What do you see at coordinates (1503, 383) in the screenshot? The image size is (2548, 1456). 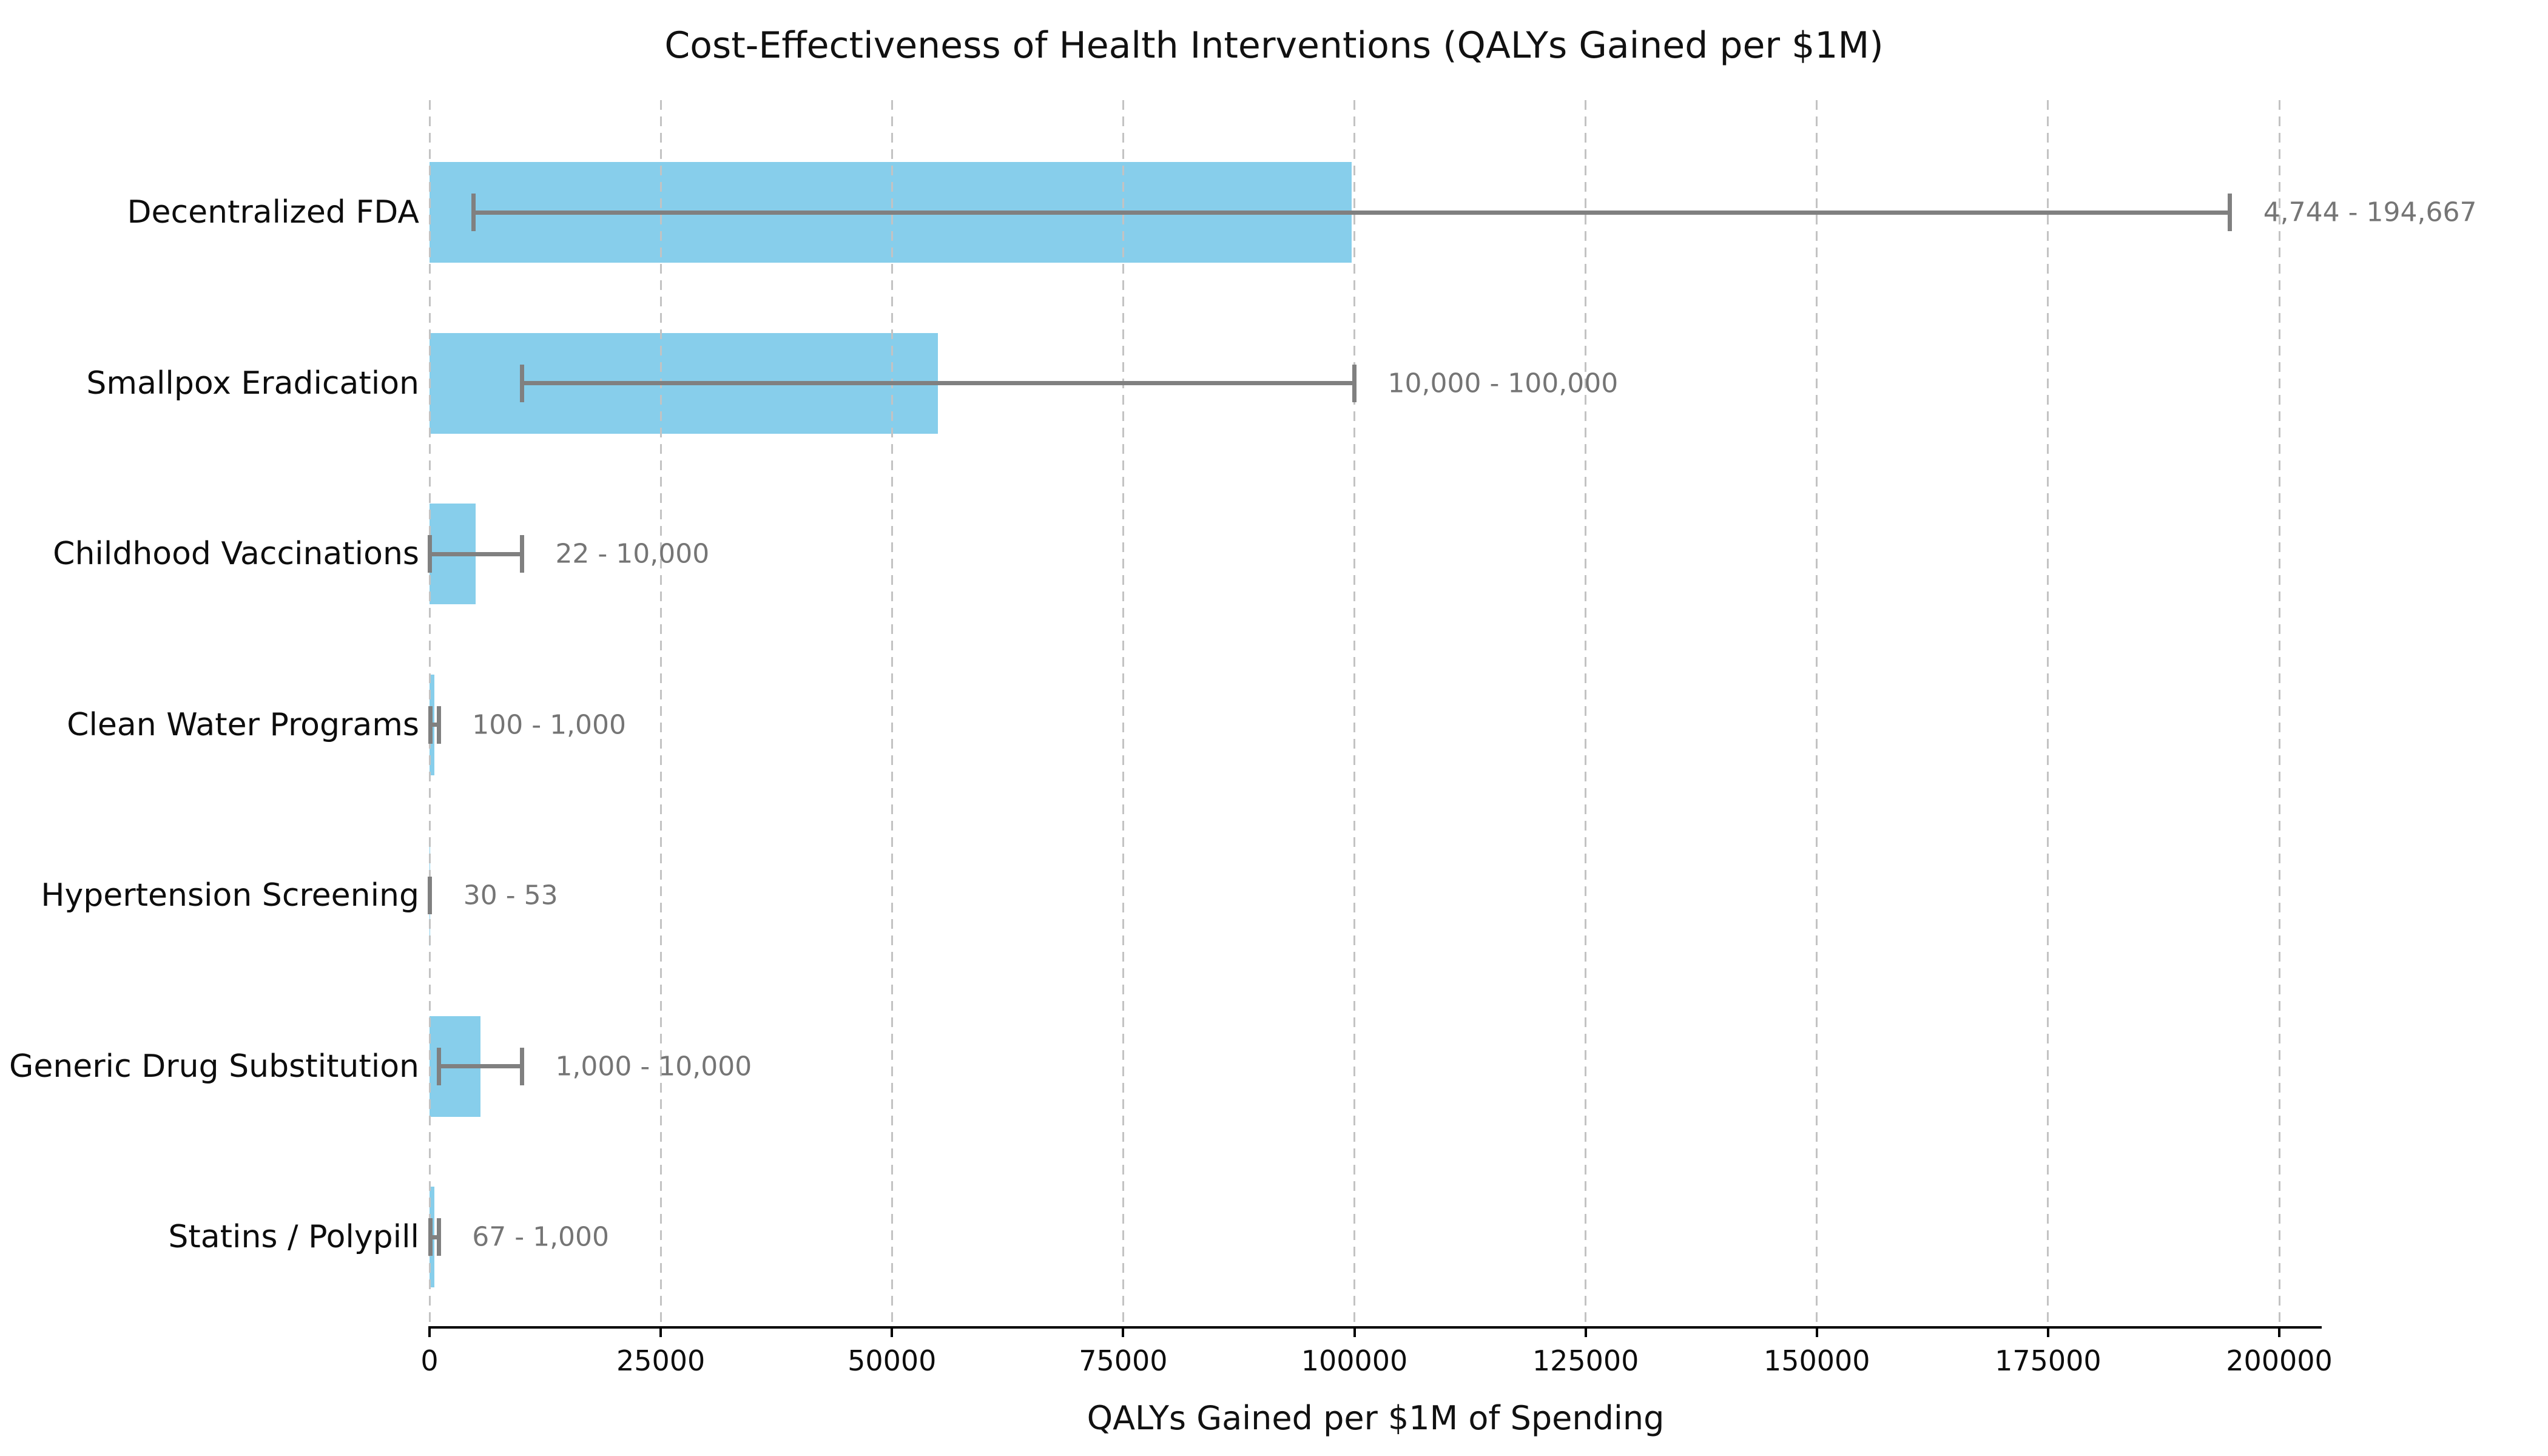 I see `range-value-label: 10,000 - 100,000` at bounding box center [1503, 383].